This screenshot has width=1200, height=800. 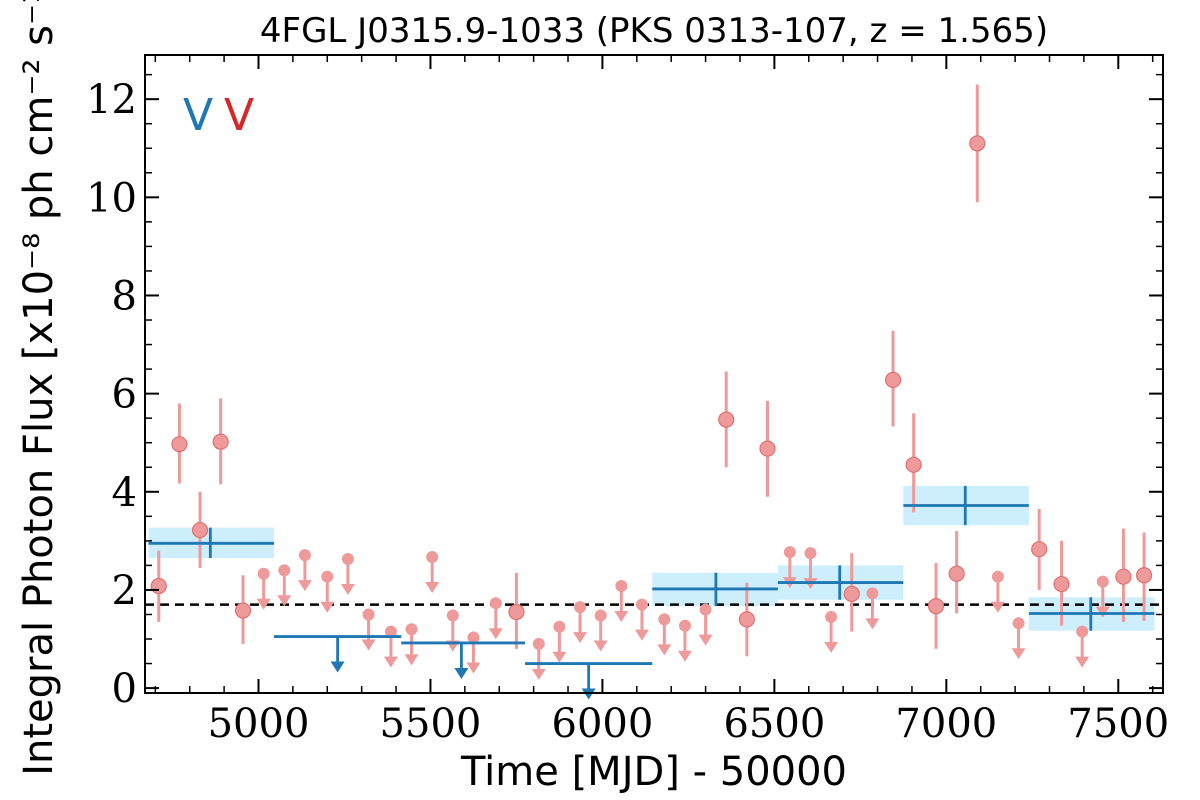 What do you see at coordinates (259, 724) in the screenshot?
I see `x-tick-label: 5000` at bounding box center [259, 724].